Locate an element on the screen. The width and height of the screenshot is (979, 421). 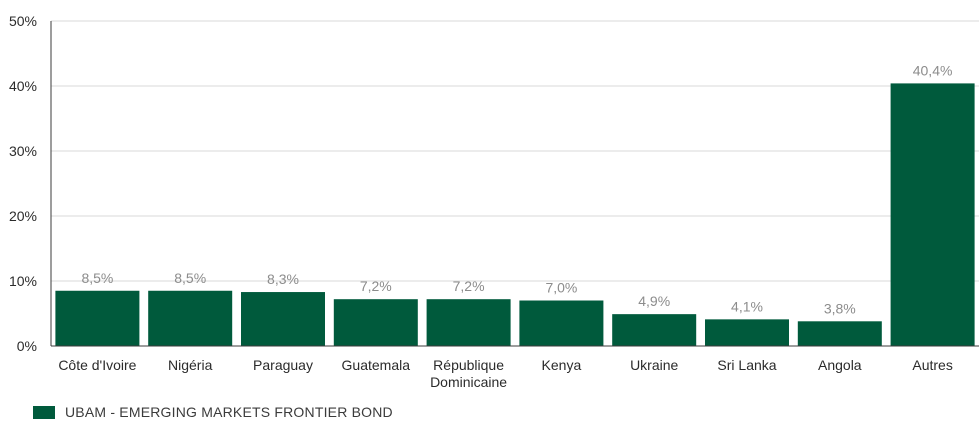
x-tick-label: Angola is located at coordinates (840, 365).